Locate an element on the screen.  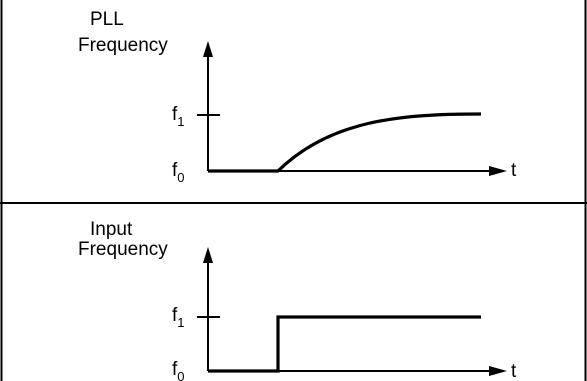
input-time-axis-arrow is located at coordinates (498, 371).